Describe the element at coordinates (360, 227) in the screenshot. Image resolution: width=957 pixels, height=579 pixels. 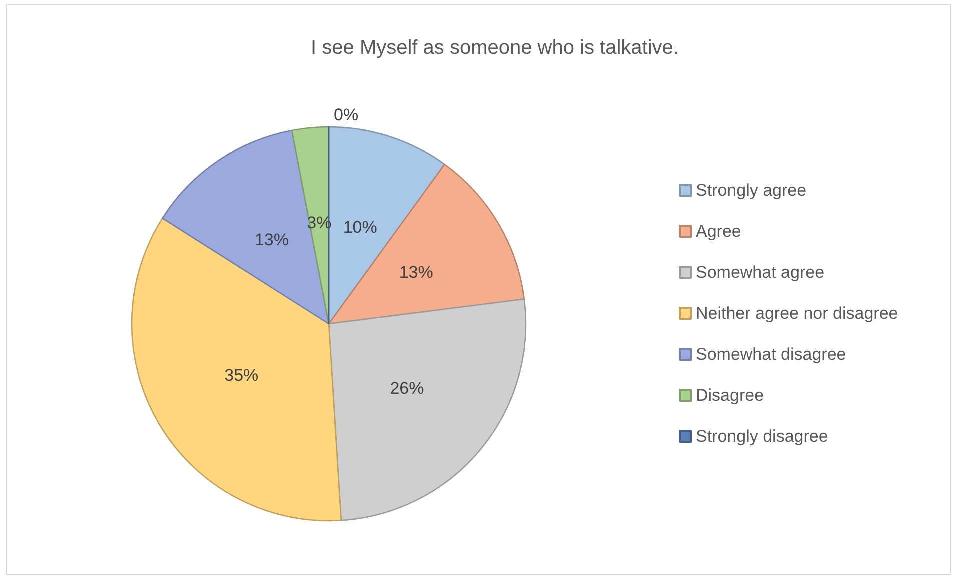
I see `data-label: 10%` at that location.